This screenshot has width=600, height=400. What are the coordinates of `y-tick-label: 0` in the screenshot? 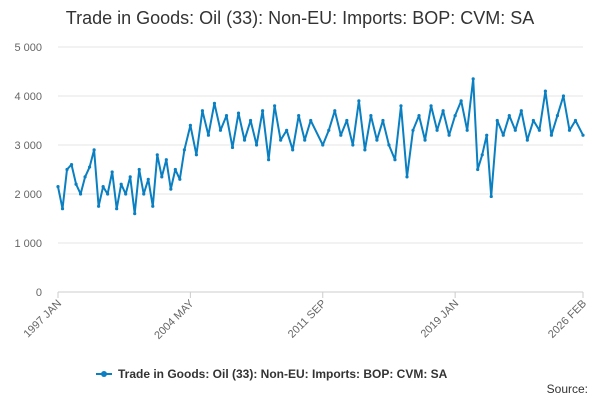 It's located at (39, 293).